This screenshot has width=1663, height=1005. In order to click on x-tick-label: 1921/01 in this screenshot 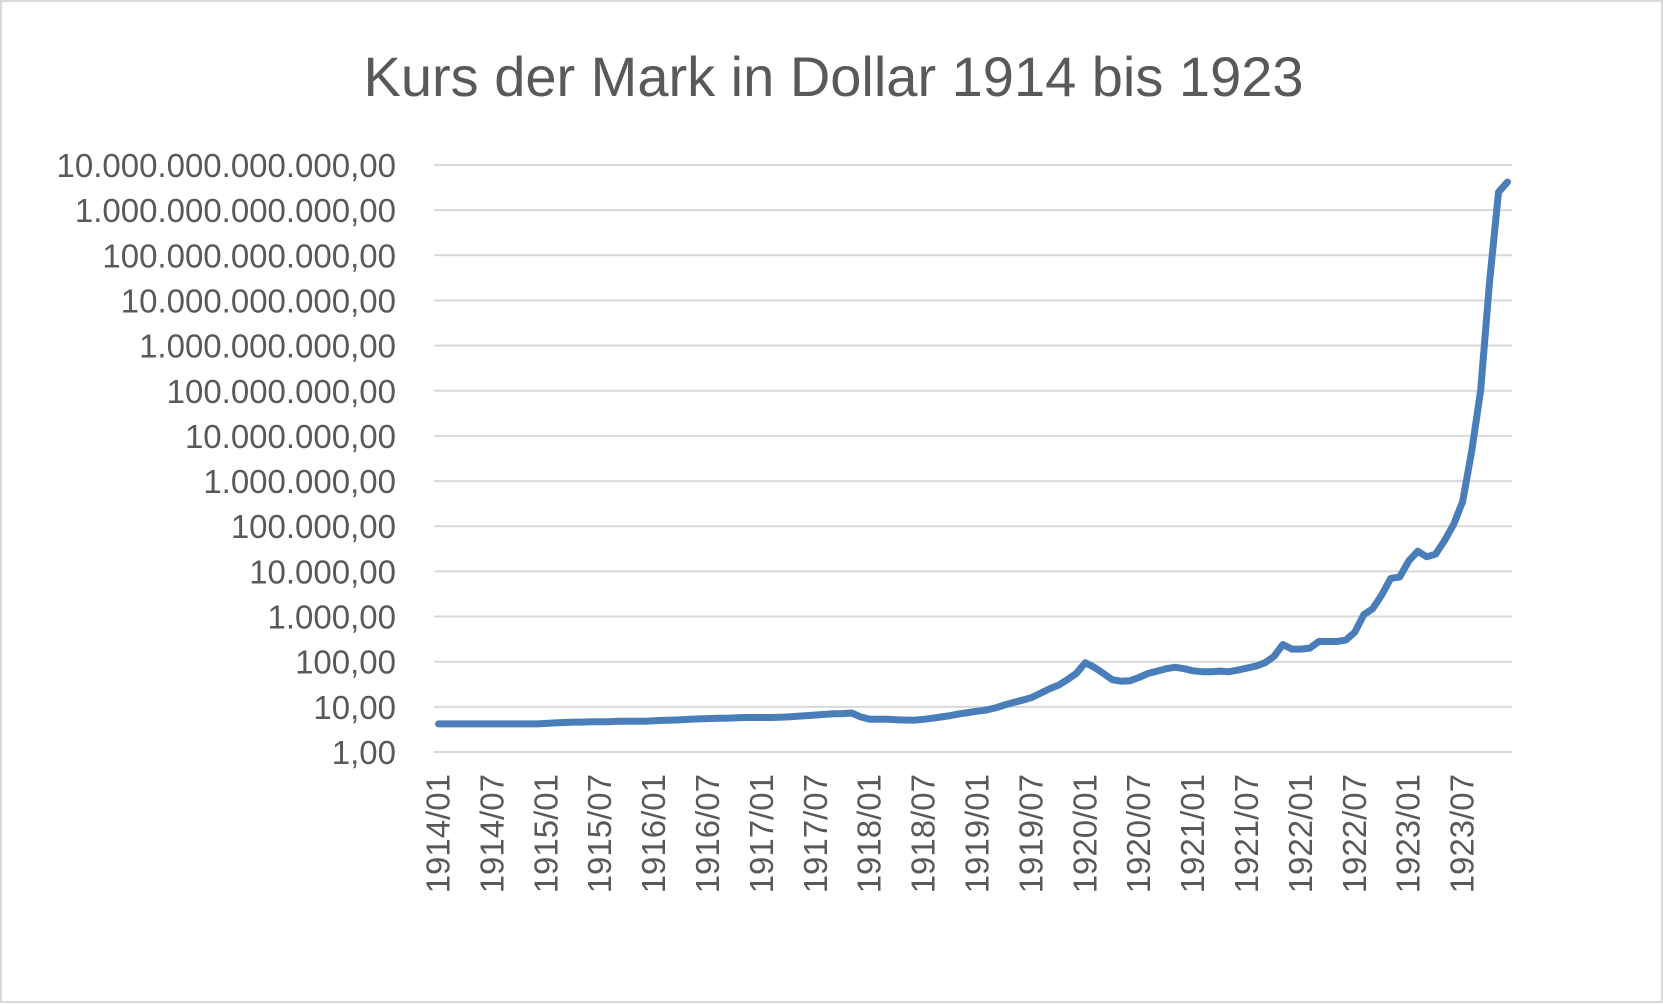, I will do `click(1192, 833)`.